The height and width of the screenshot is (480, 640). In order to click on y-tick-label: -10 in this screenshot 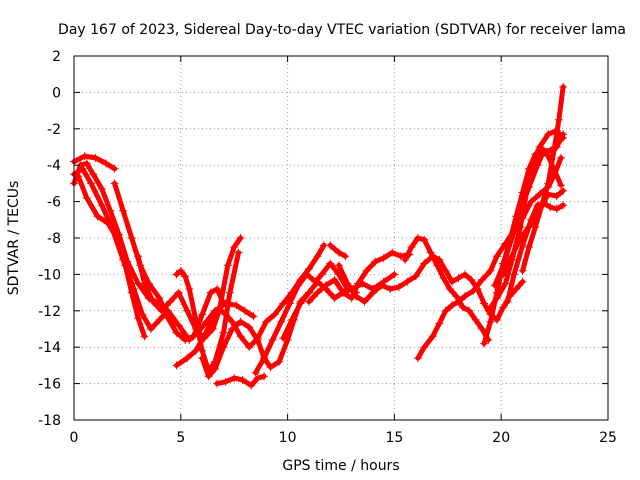, I will do `click(49, 275)`.